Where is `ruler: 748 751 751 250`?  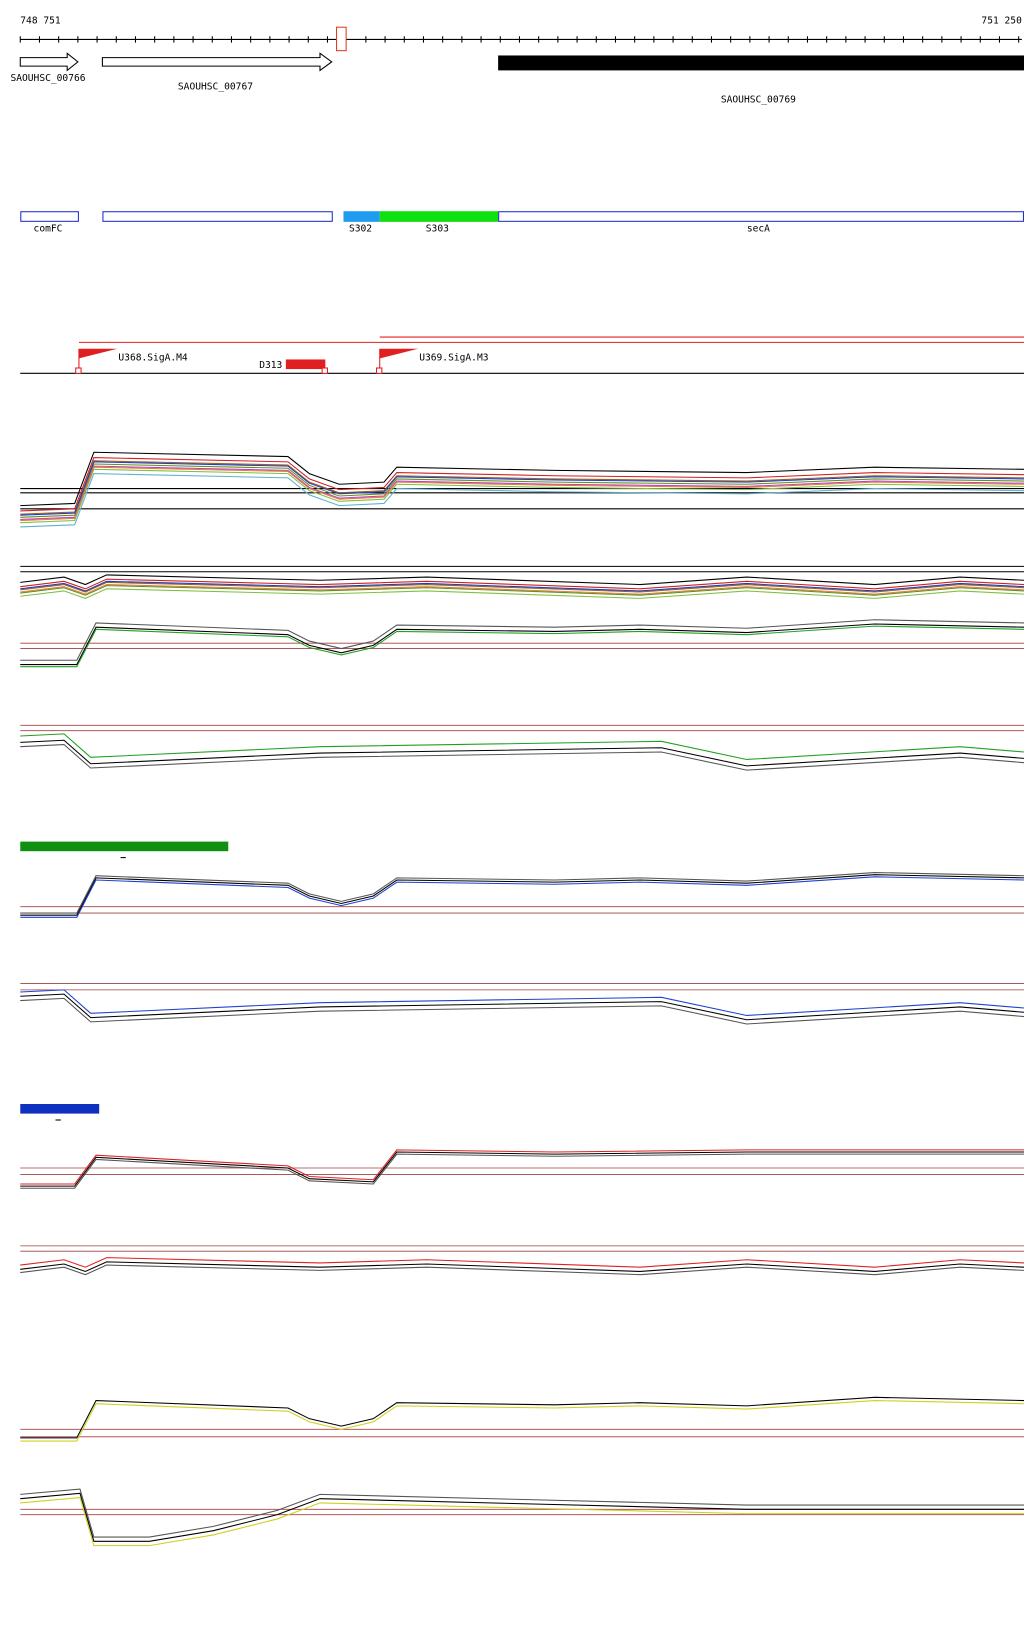
ruler: 748 751 751 250 is located at coordinates (520, 33).